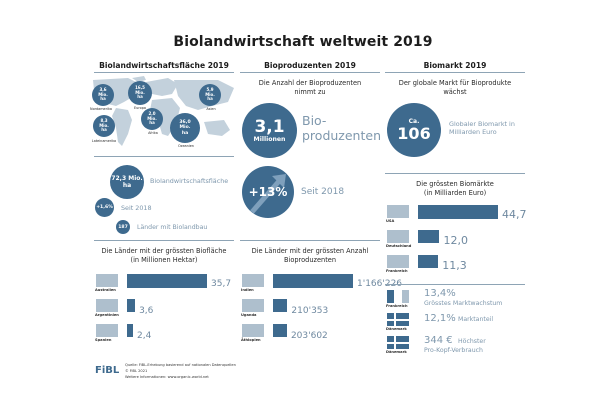  Describe the element at coordinates (482, 124) in the screenshot. I see `market-label-line1: Globaler Biomarkt in` at that location.